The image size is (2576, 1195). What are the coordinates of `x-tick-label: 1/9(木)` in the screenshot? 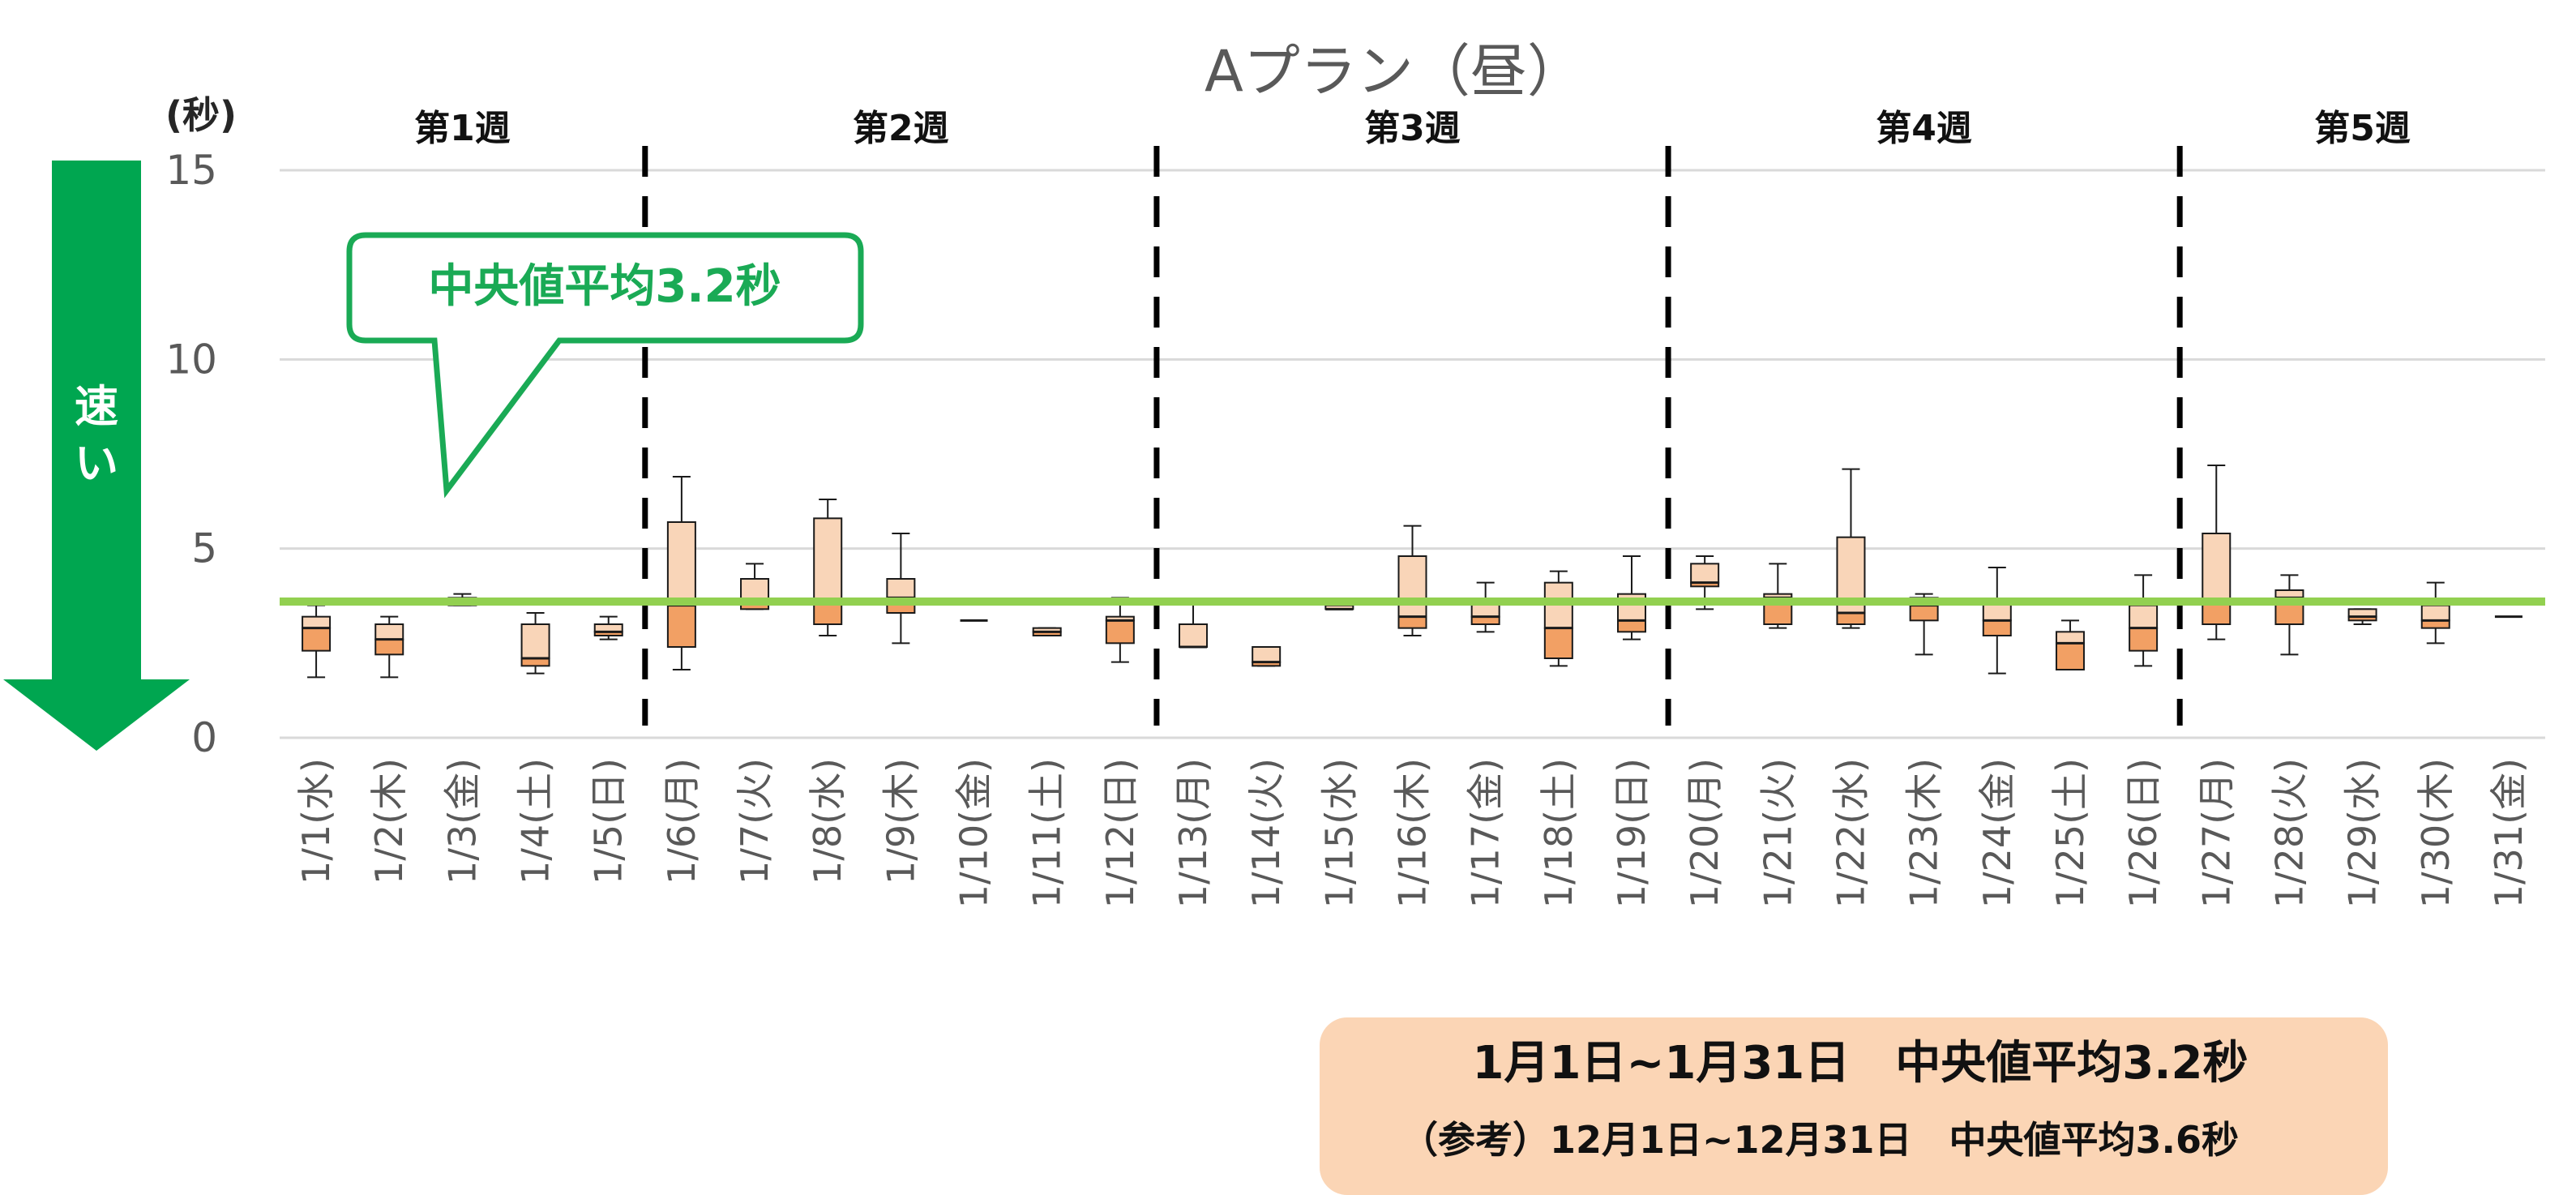 It's located at (900, 821).